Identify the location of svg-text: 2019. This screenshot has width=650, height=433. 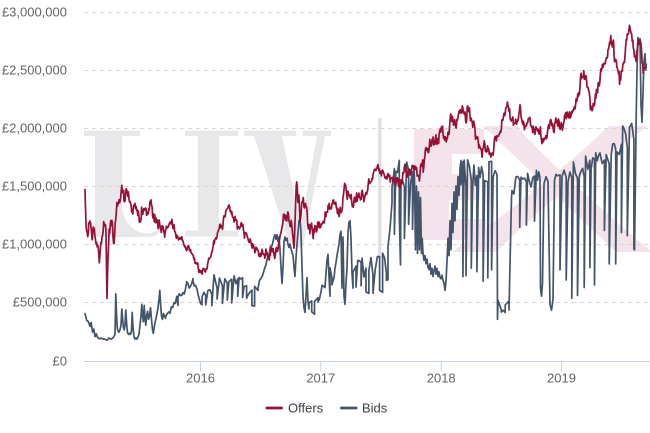
(561, 378).